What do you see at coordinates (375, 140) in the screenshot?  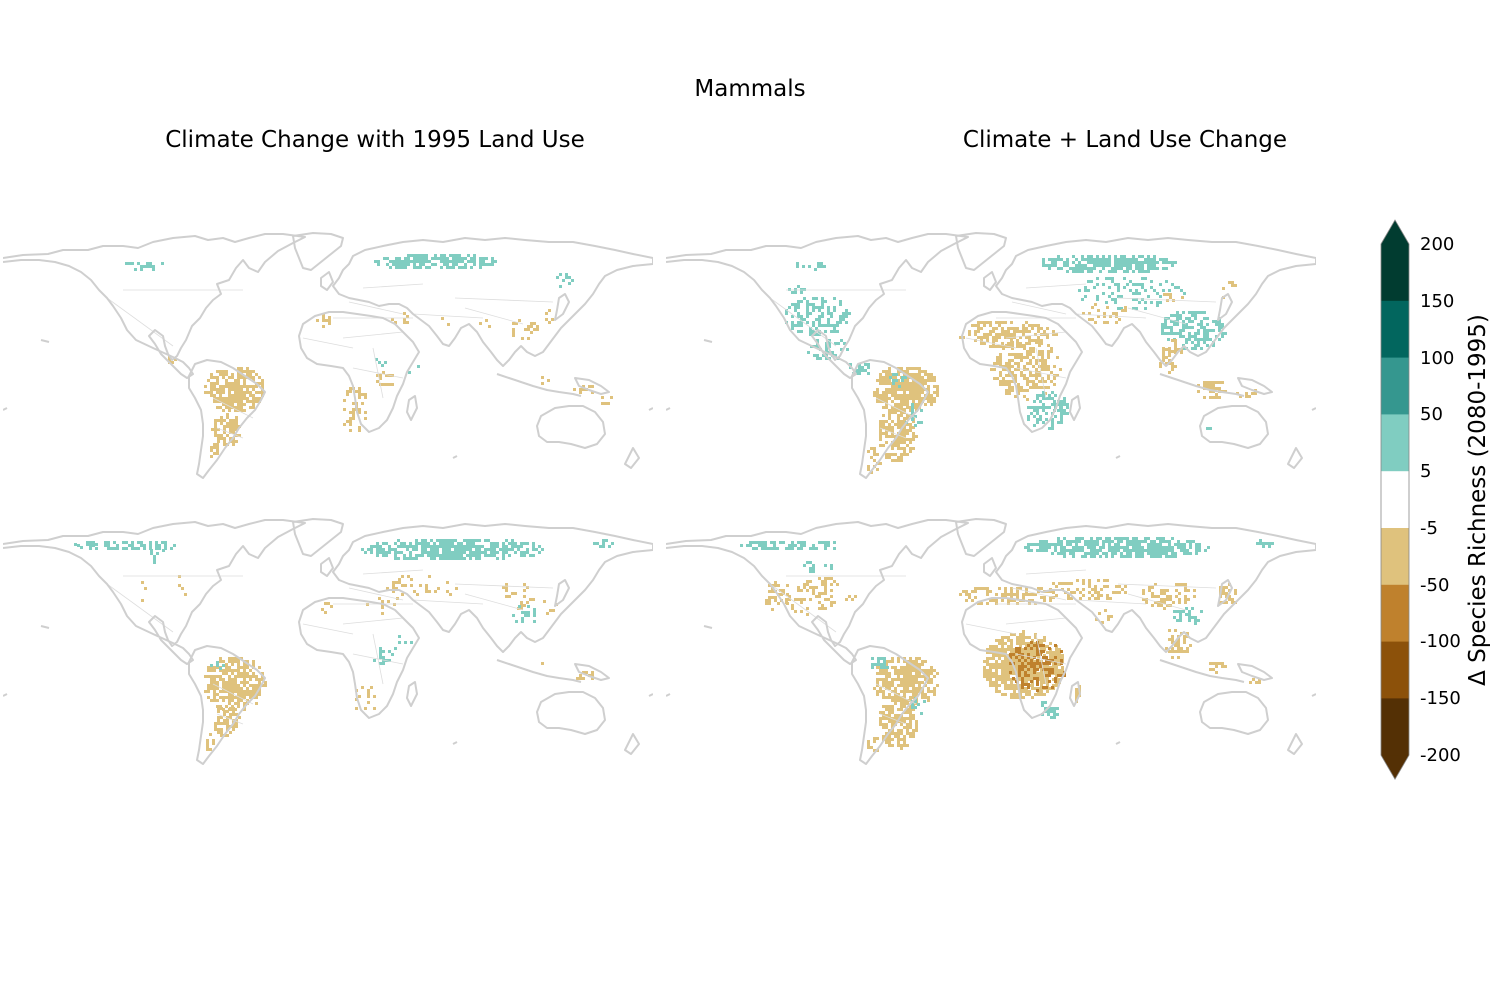 I see `column-title-left: Climate Change with 1995 Land Use` at bounding box center [375, 140].